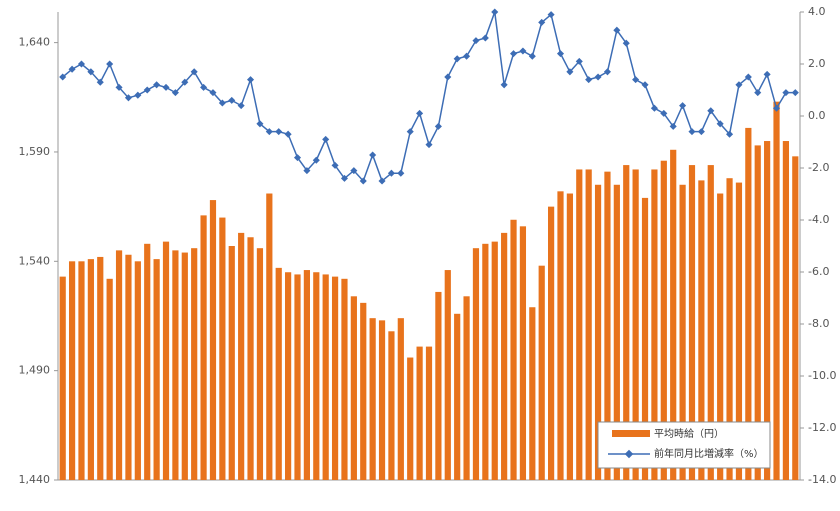  Describe the element at coordinates (35, 151) in the screenshot. I see `y-tick-label: 1,590` at that location.